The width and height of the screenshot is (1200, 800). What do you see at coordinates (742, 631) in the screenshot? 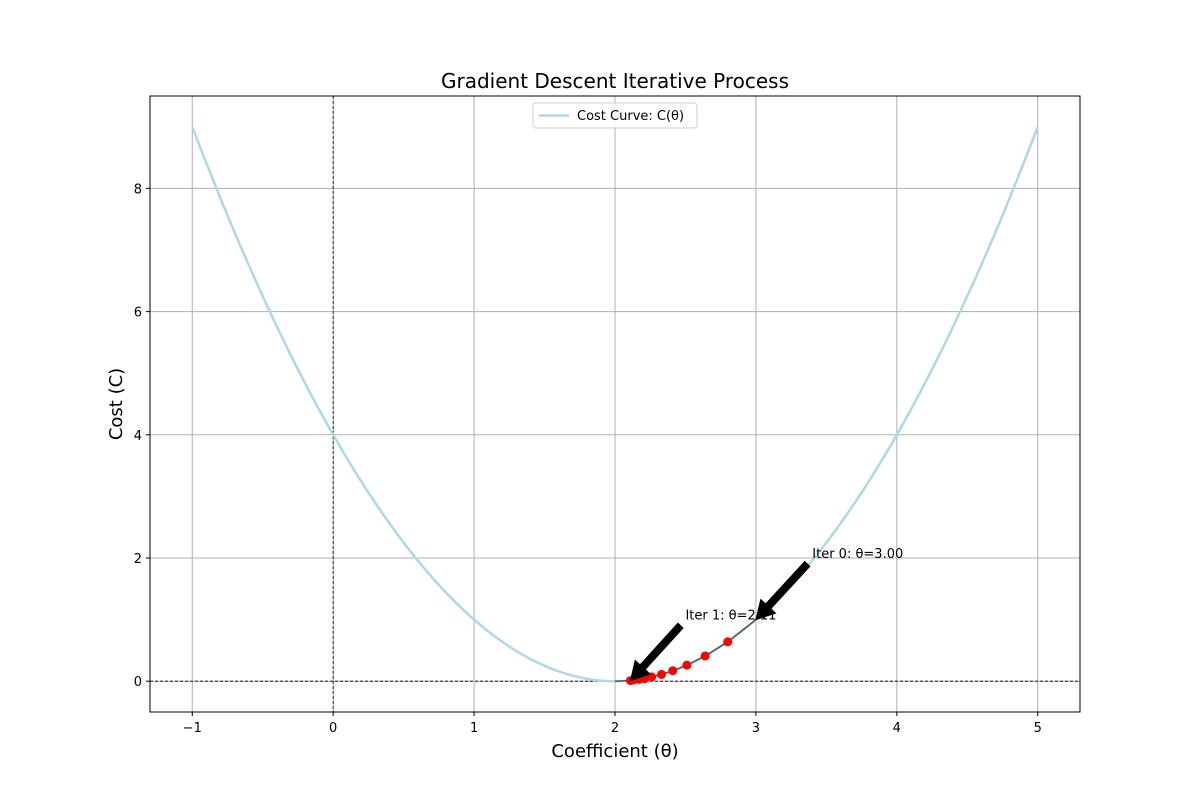
I see `descent-path-segment` at bounding box center [742, 631].